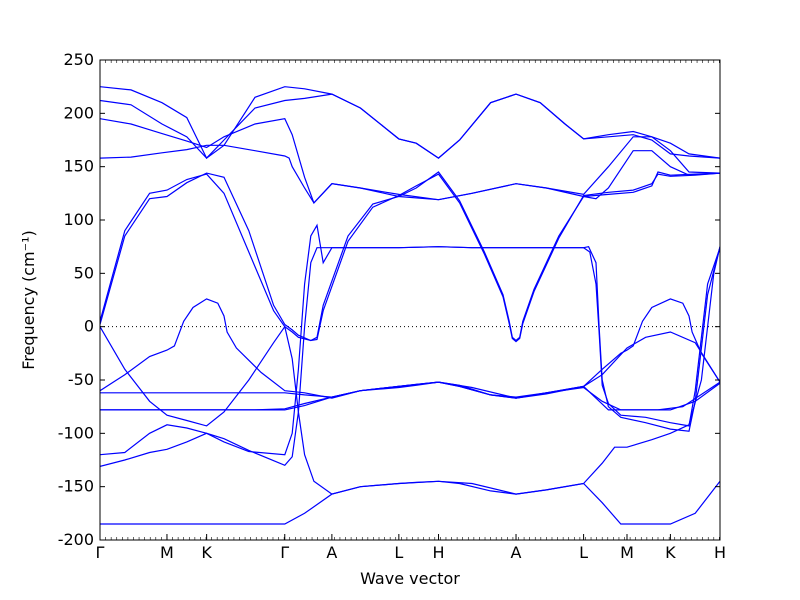  I want to click on x-tick-label-6: L, so click(398, 552).